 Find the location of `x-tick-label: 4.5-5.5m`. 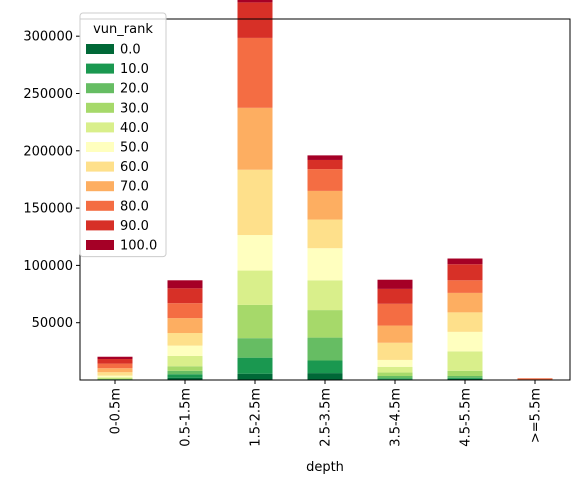

x-tick-label: 4.5-5.5m is located at coordinates (466, 417).